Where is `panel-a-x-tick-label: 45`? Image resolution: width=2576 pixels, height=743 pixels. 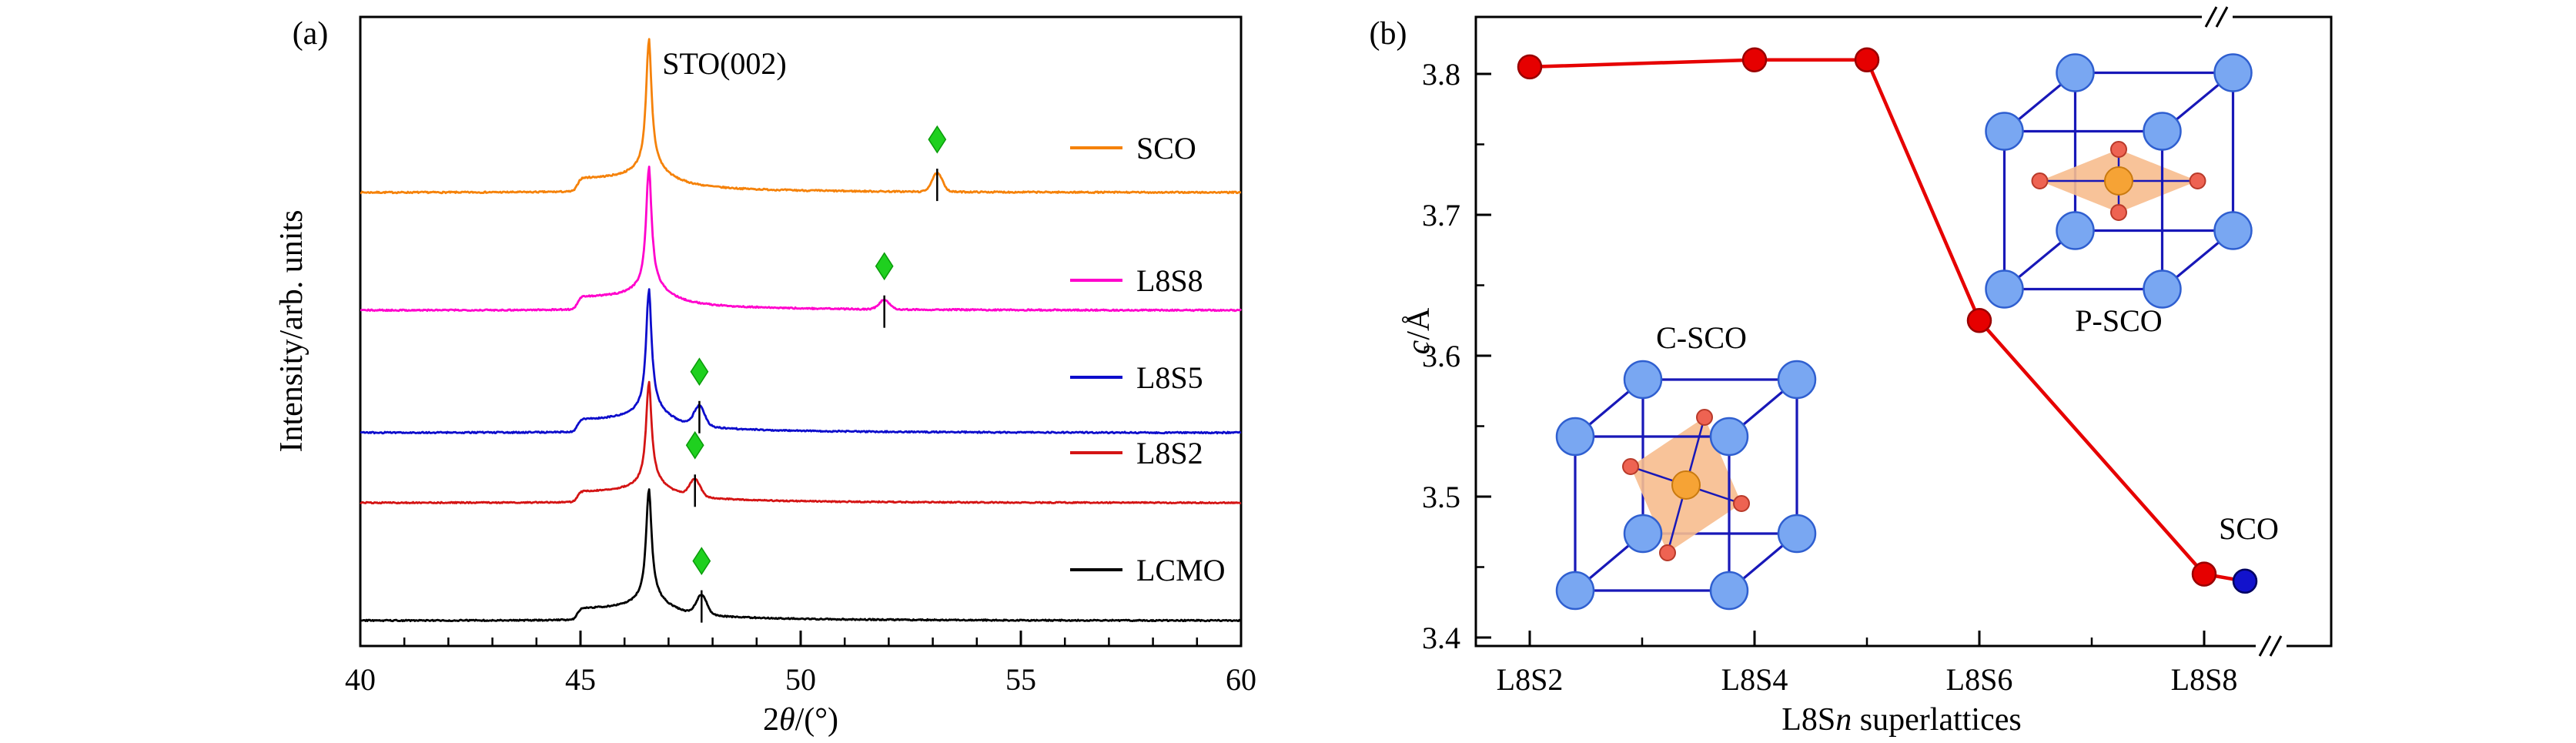 panel-a-x-tick-label: 45 is located at coordinates (580, 679).